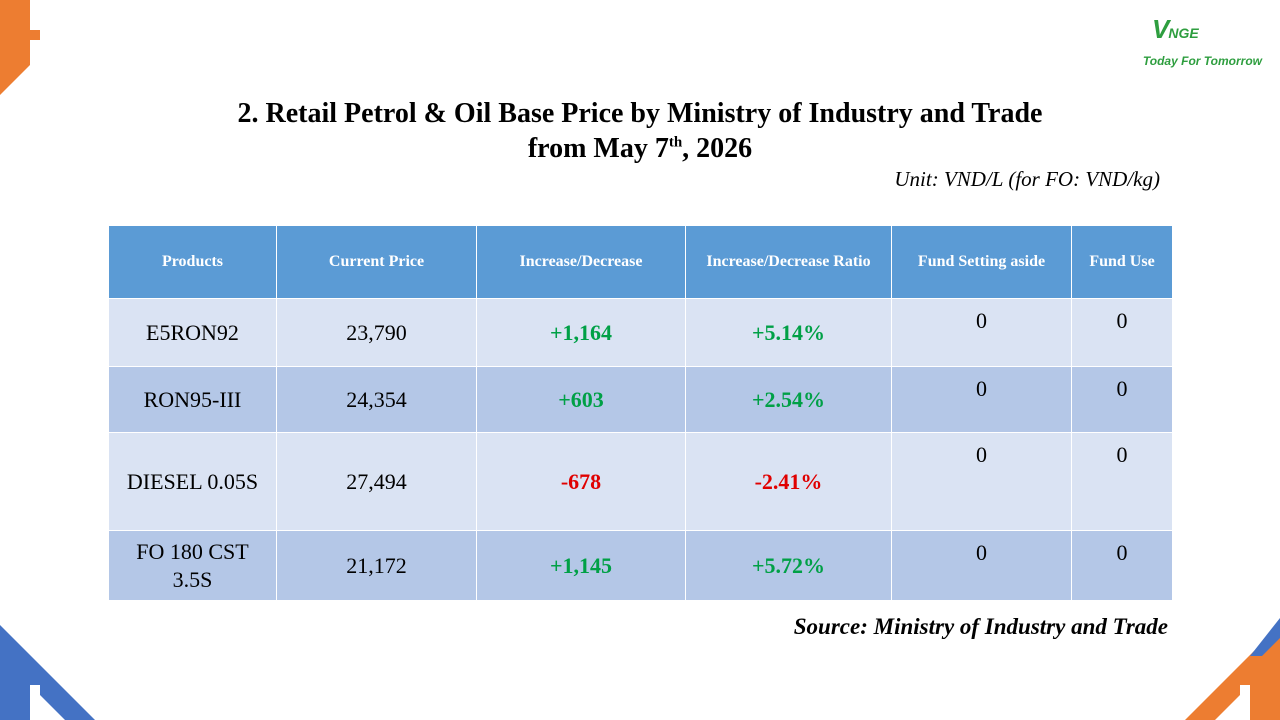 This screenshot has width=1280, height=720. I want to click on right-edge-blue-decoration-icon, so click(1265, 637).